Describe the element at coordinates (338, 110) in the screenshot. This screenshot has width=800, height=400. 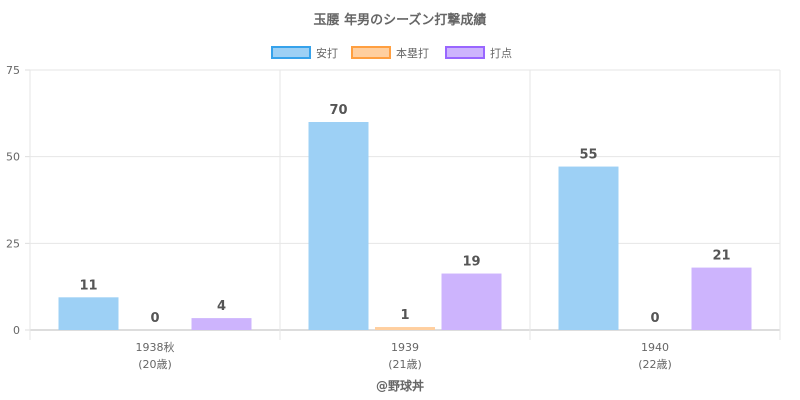
I see `data-label: 70` at that location.